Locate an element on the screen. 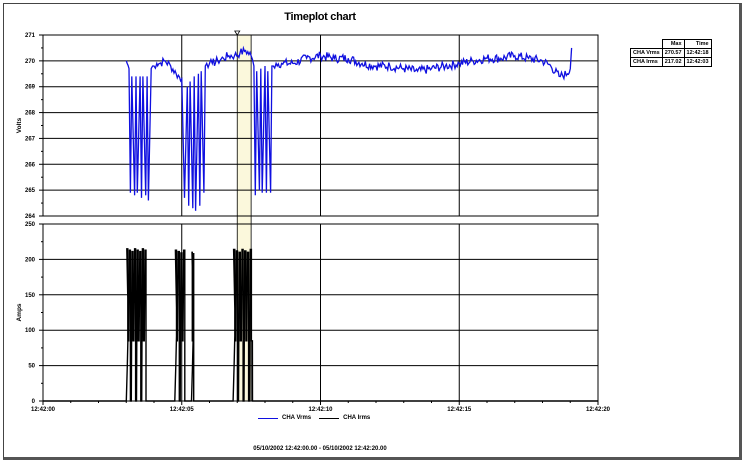  stats-max-time: 12:42:18 is located at coordinates (697, 53).